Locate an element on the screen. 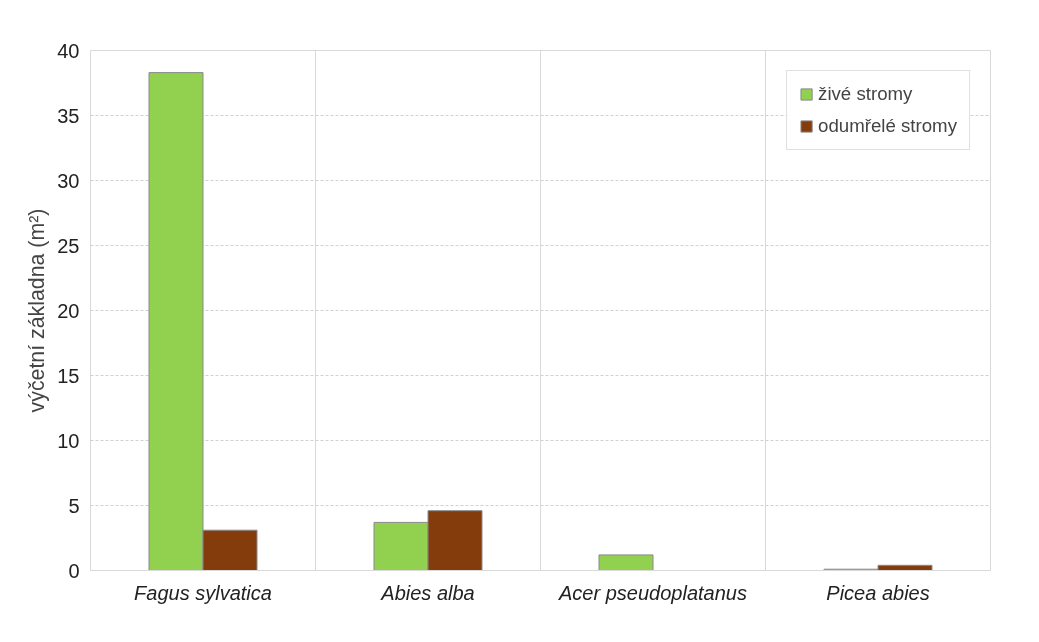  x-tick-label: Fagus sylvatica is located at coordinates (203, 592).